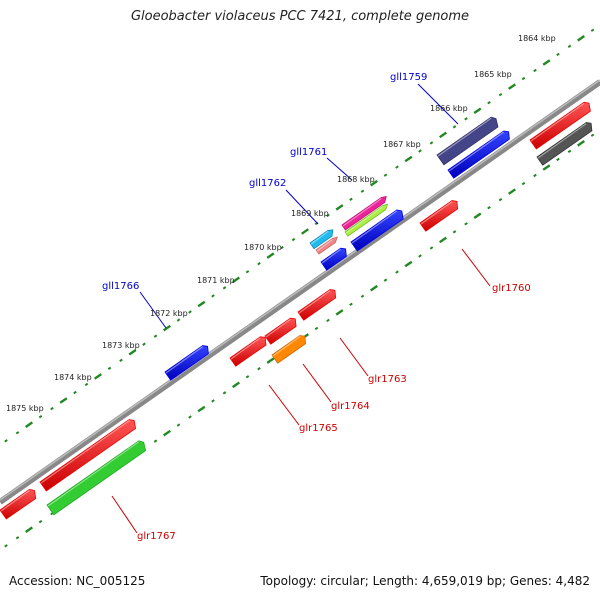 The height and width of the screenshot is (600, 600). I want to click on kbp-label: 1874 kbp, so click(73, 377).